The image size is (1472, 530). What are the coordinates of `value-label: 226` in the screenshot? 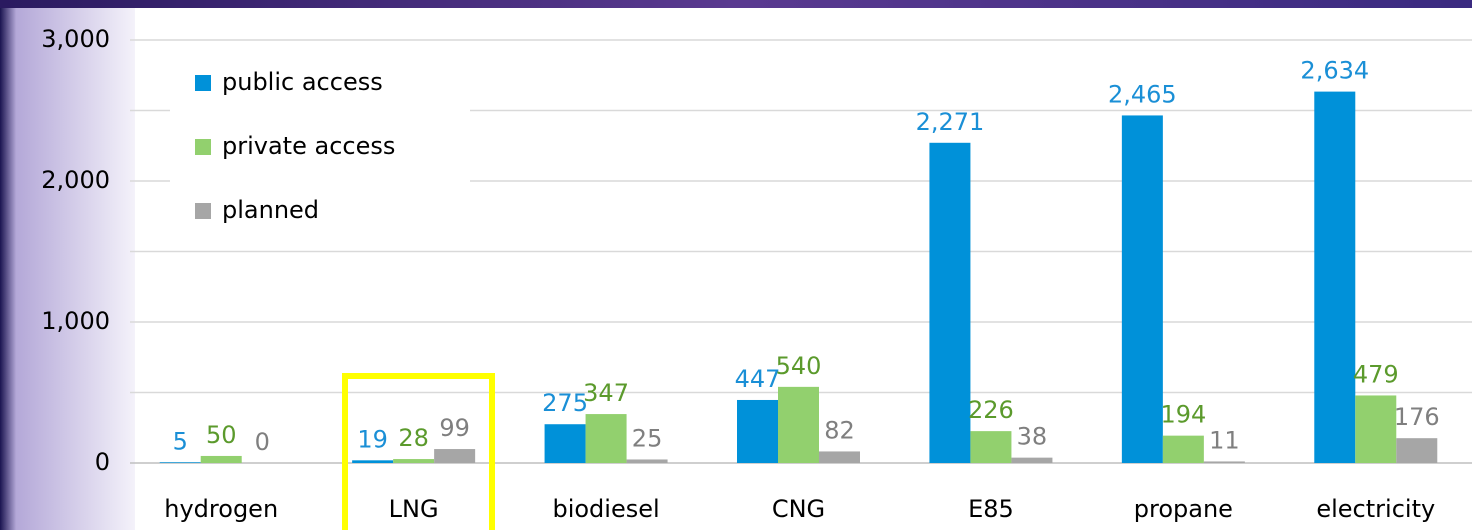 It's located at (991, 410).